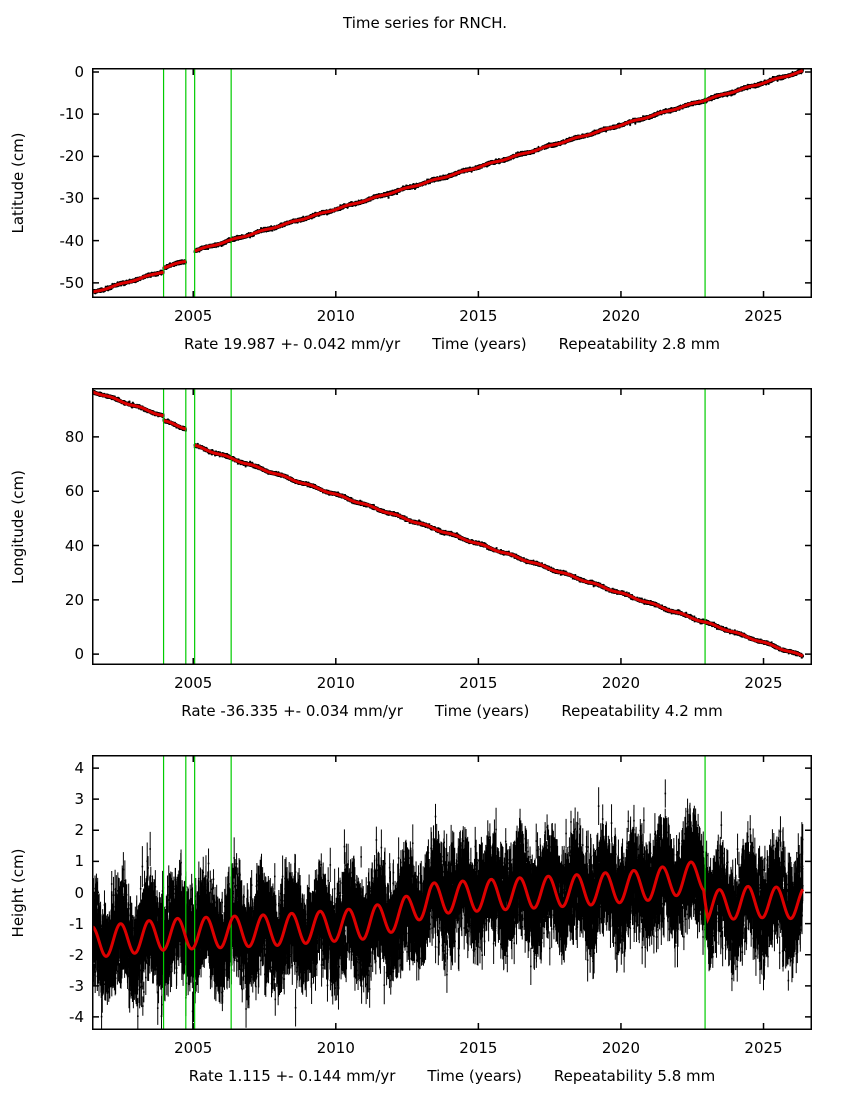 Image resolution: width=850 pixels, height=1100 pixels. I want to click on y-tick-label: 60, so click(74, 491).